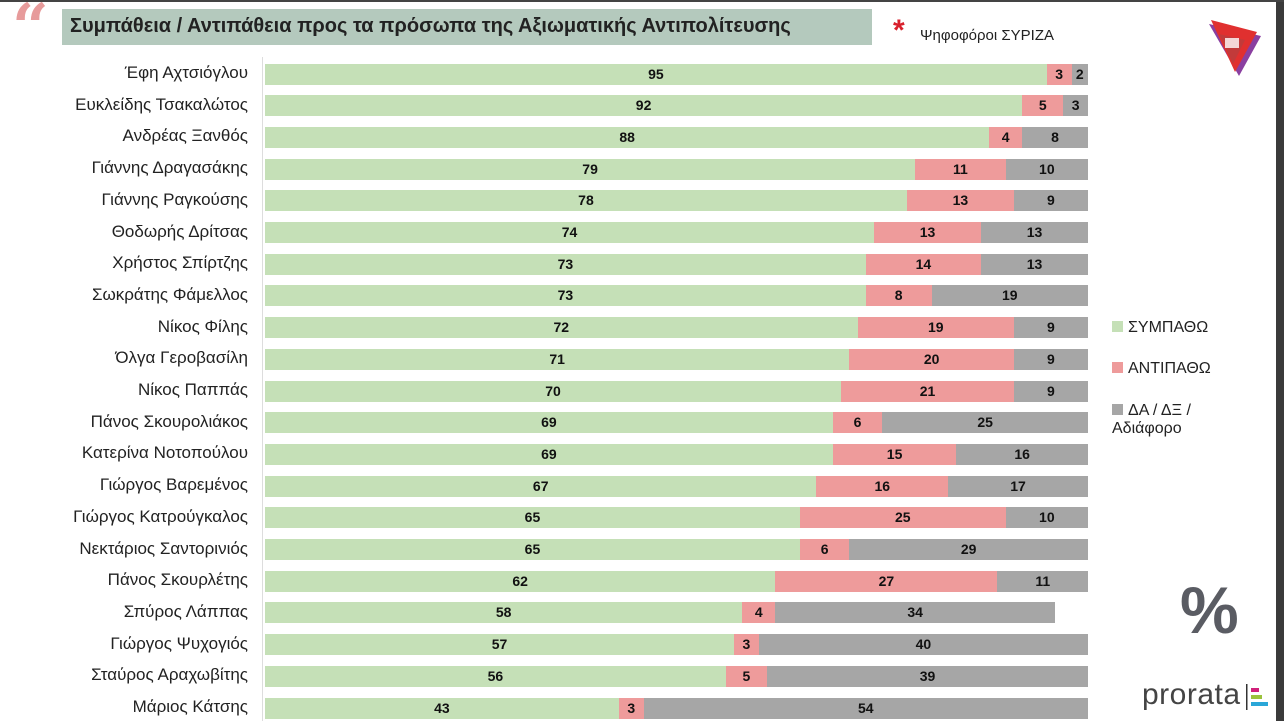 The image size is (1284, 721). I want to click on bar-segment-antipatho: 20, so click(931, 359).